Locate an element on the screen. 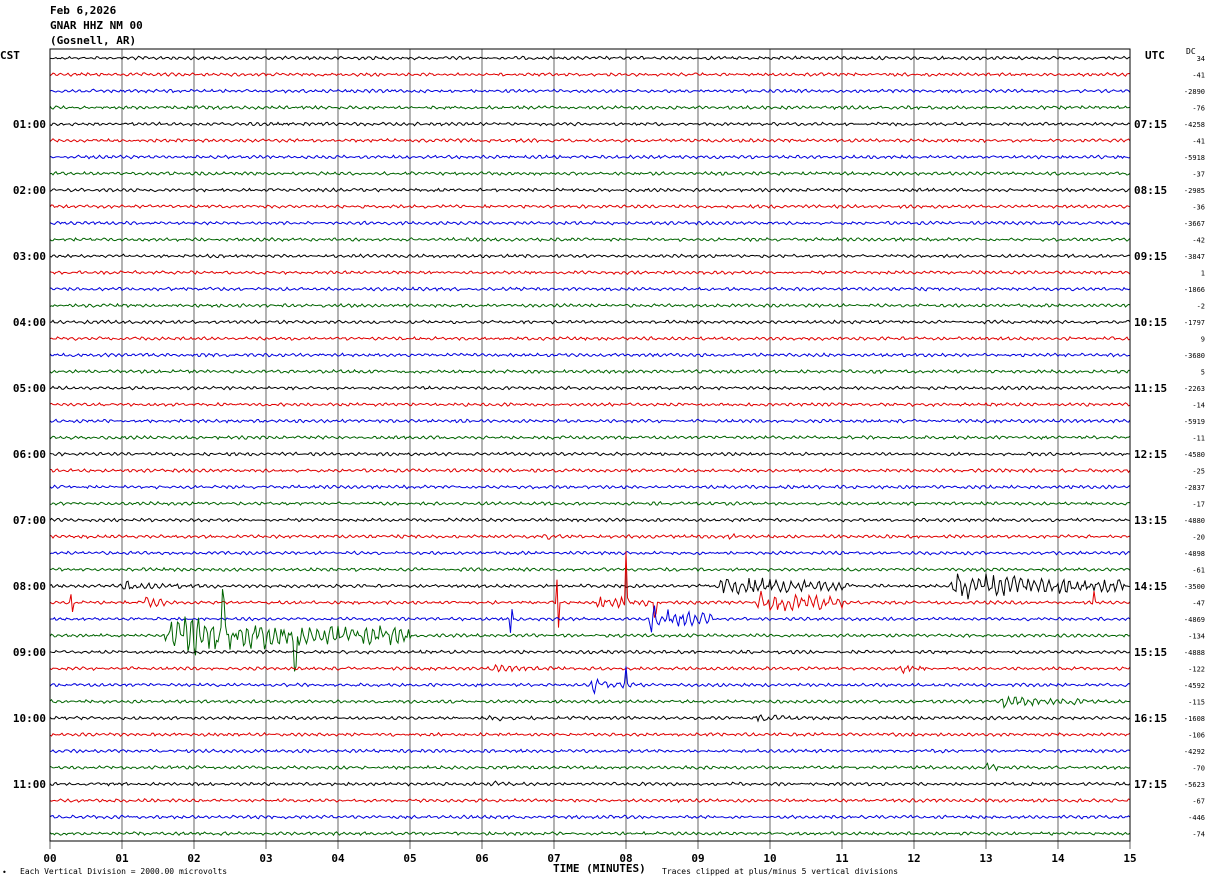 The image size is (1210, 886). right-time-label: 11:15 is located at coordinates (1150, 388).